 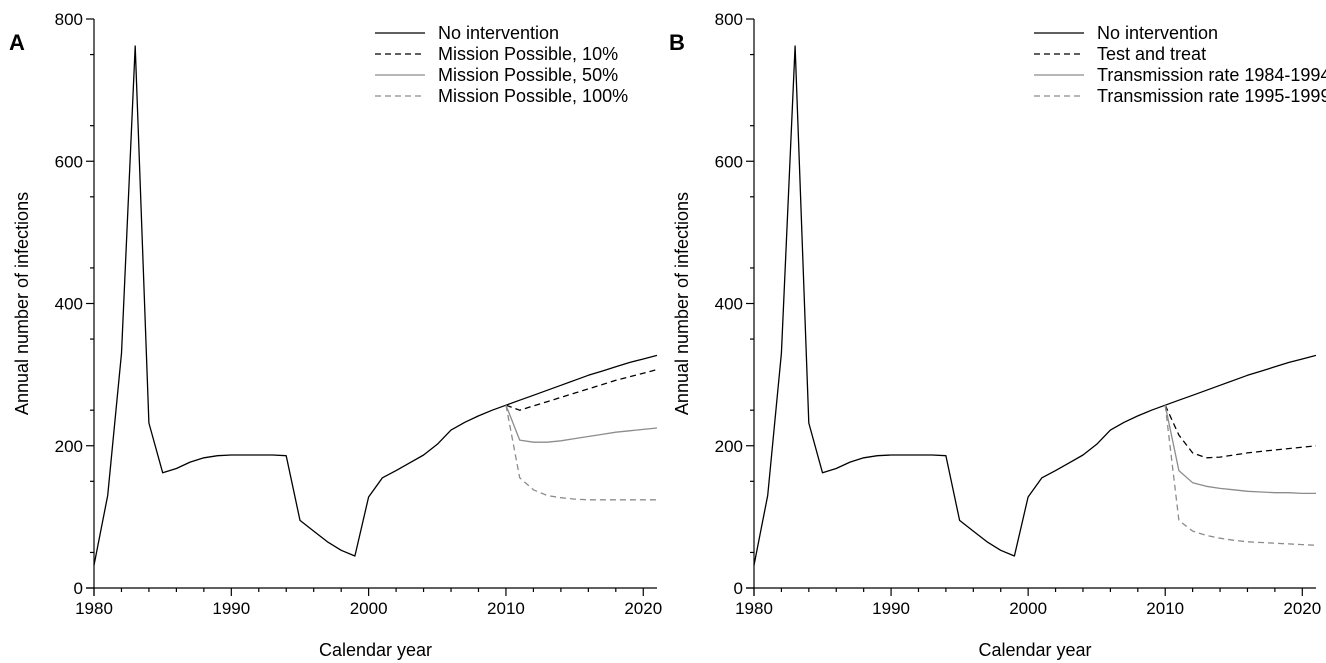 I want to click on legend-label: Mission Possible, 50%, so click(x=528, y=75).